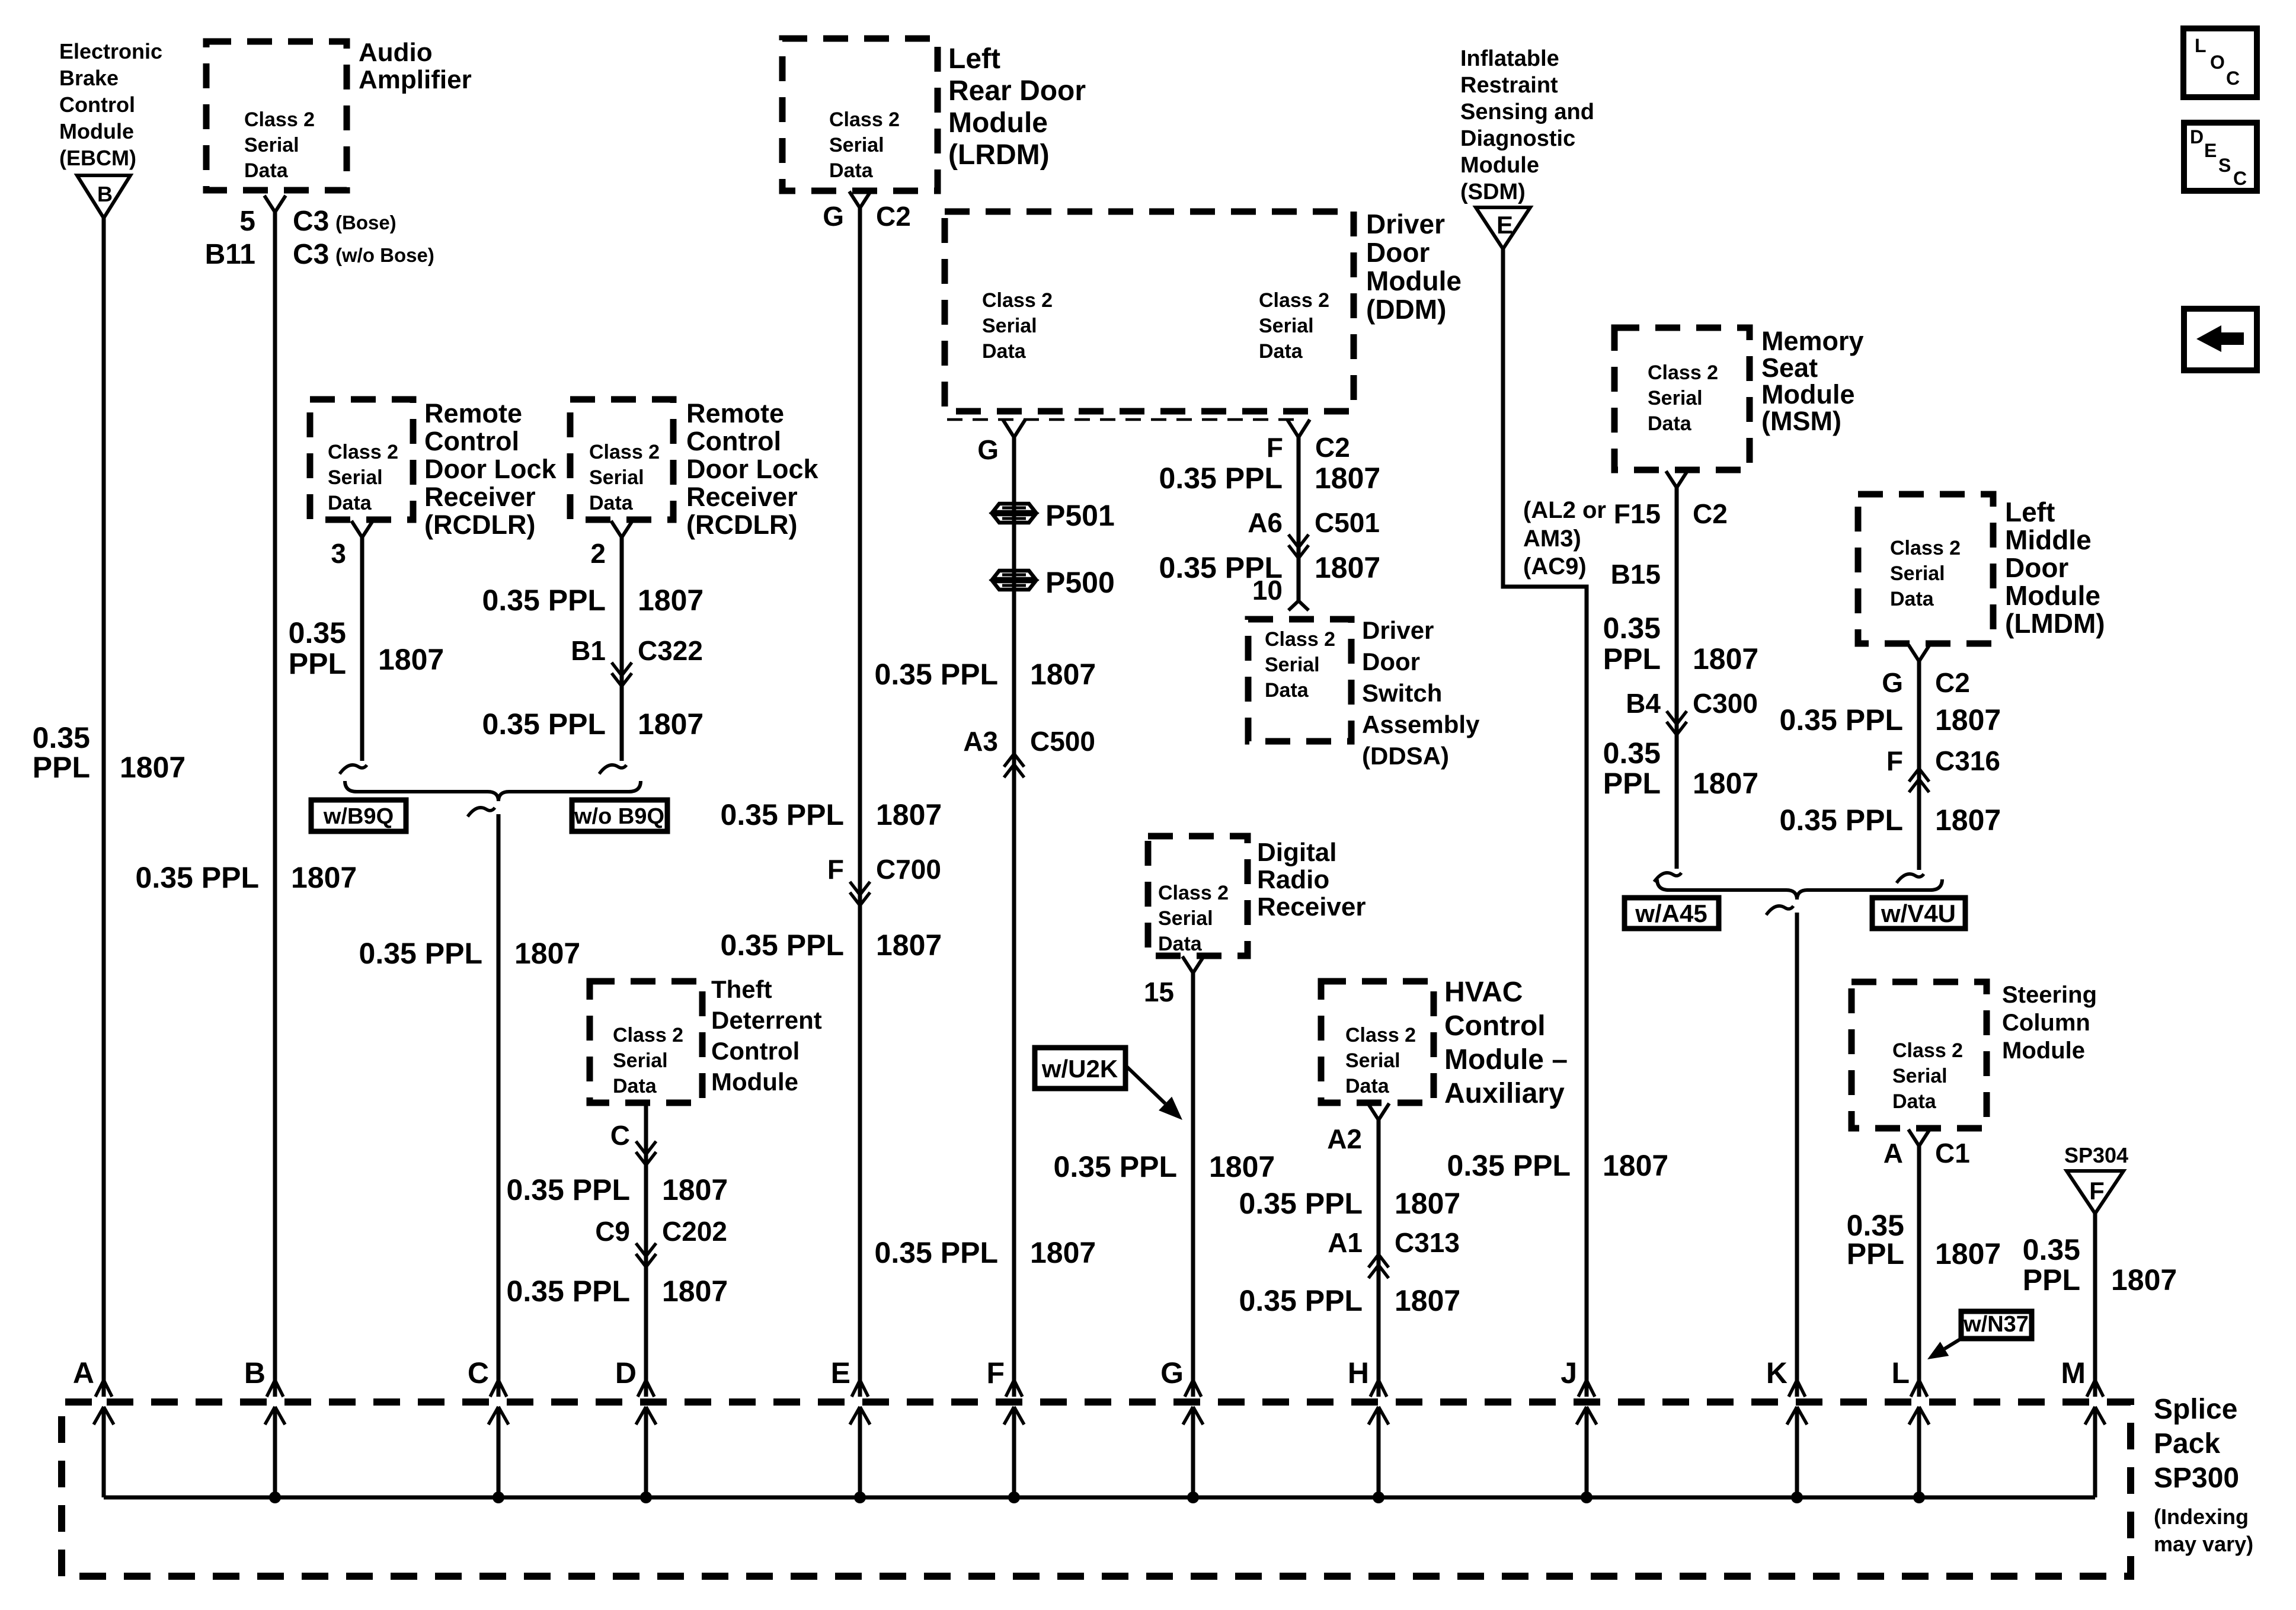 This screenshot has height=1610, width=2296. Describe the element at coordinates (1527, 112) in the screenshot. I see `svg-text: Sensing and` at that location.